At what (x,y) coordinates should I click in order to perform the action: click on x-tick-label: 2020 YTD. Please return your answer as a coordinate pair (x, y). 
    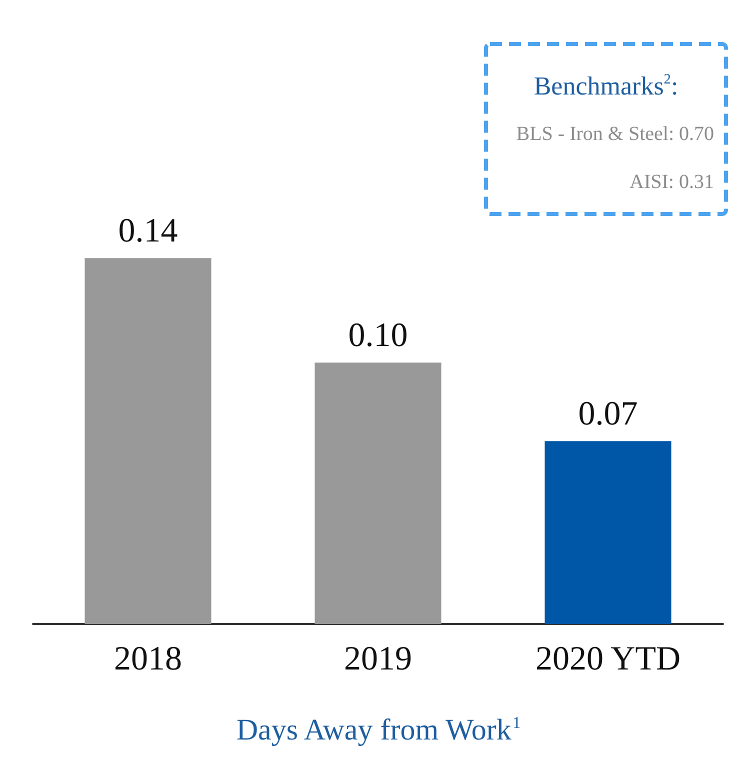
    Looking at the image, I should click on (608, 659).